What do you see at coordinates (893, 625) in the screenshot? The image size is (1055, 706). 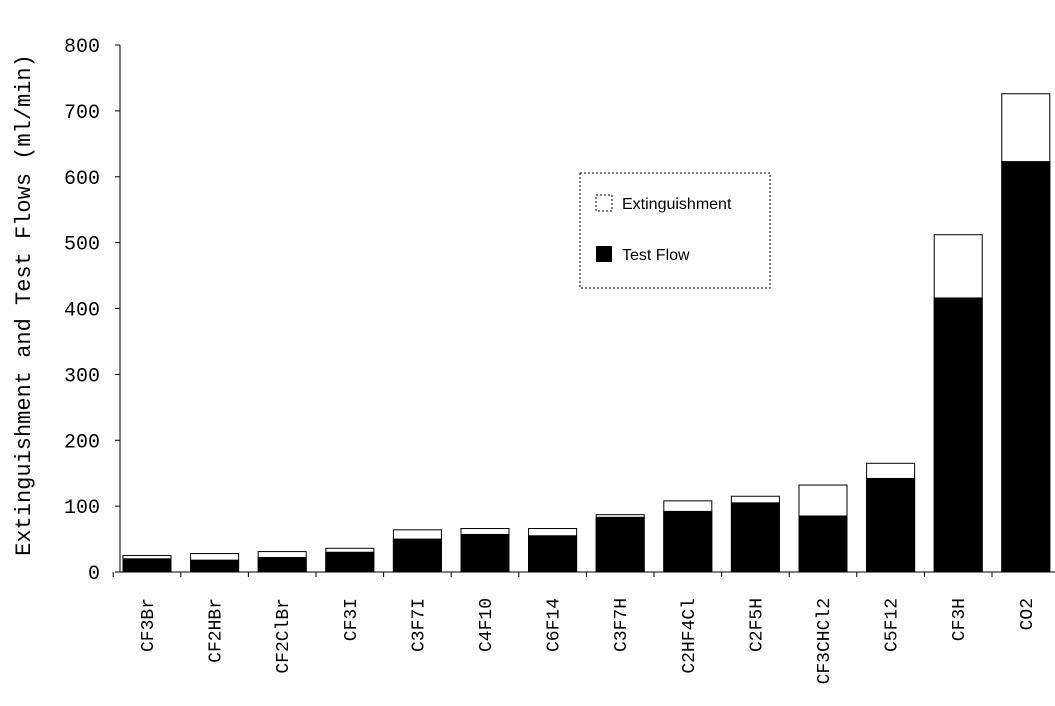 I see `x-tick-label: C5F12` at bounding box center [893, 625].